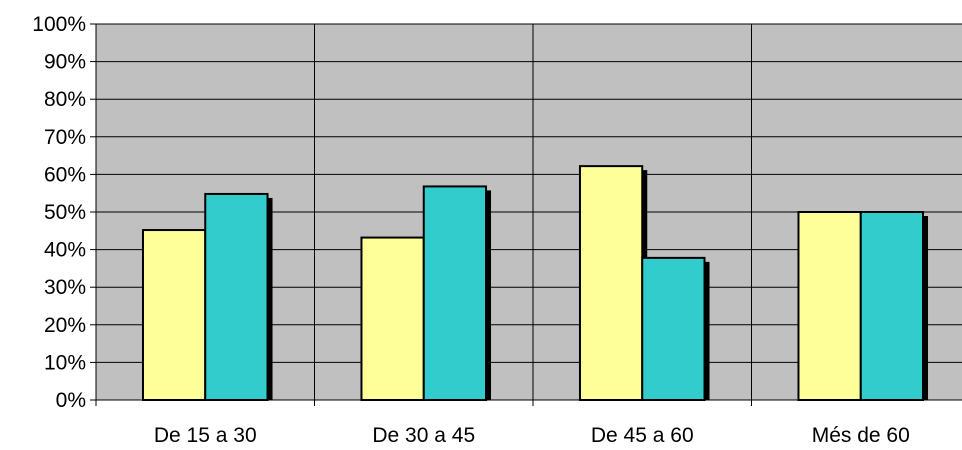  Describe the element at coordinates (65, 99) in the screenshot. I see `y-tick-label: 80%` at that location.